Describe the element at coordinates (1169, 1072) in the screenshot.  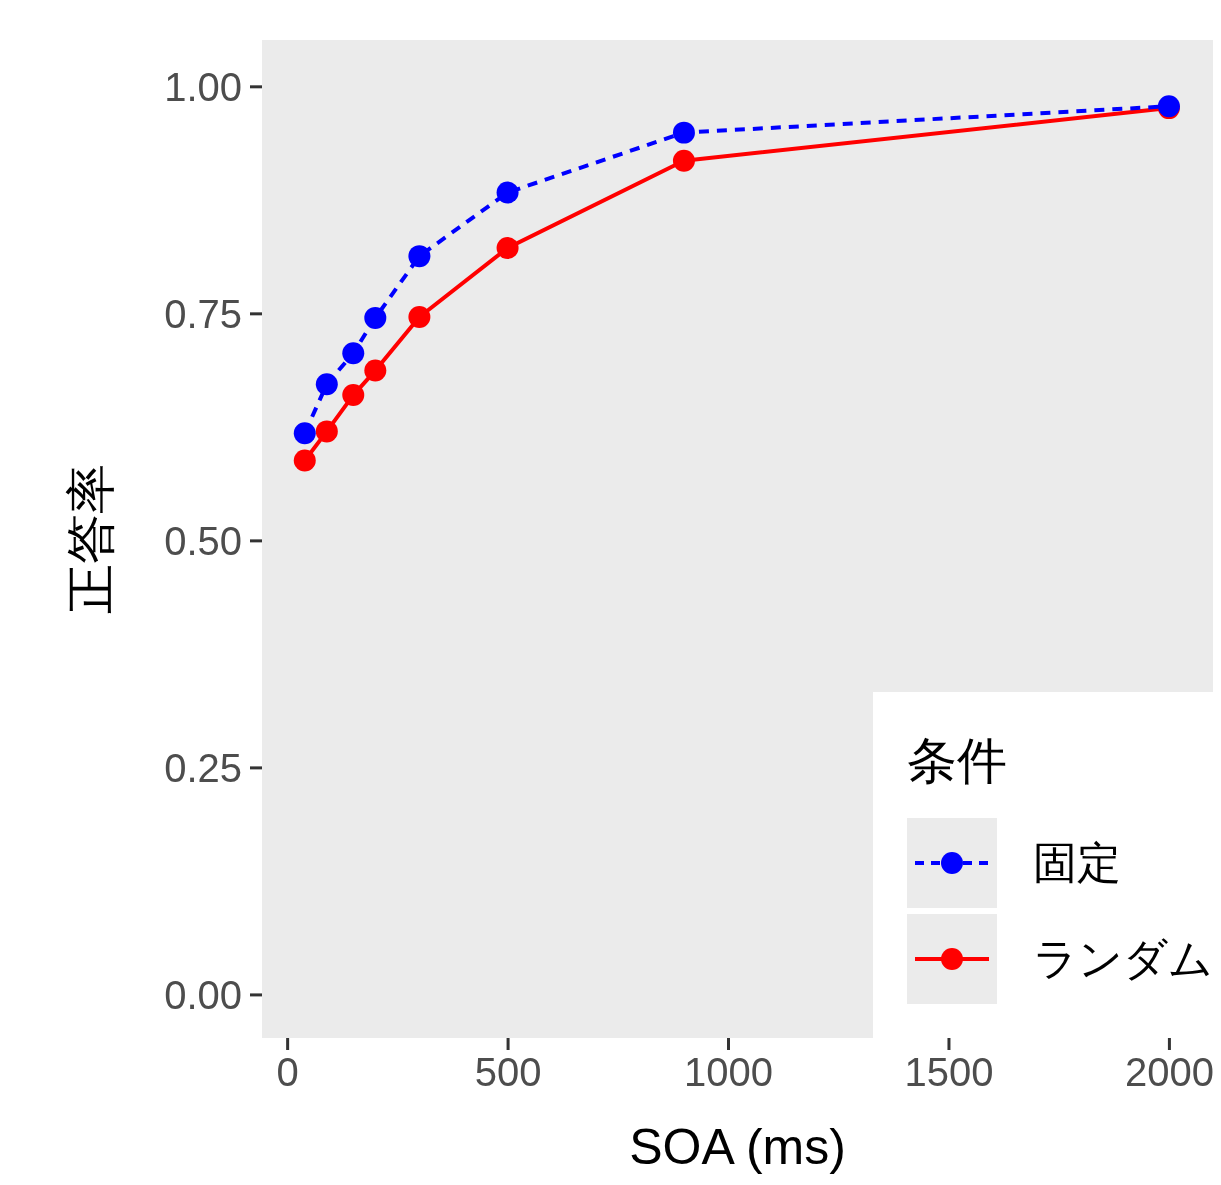
I see `x-tick-label: 2000` at that location.